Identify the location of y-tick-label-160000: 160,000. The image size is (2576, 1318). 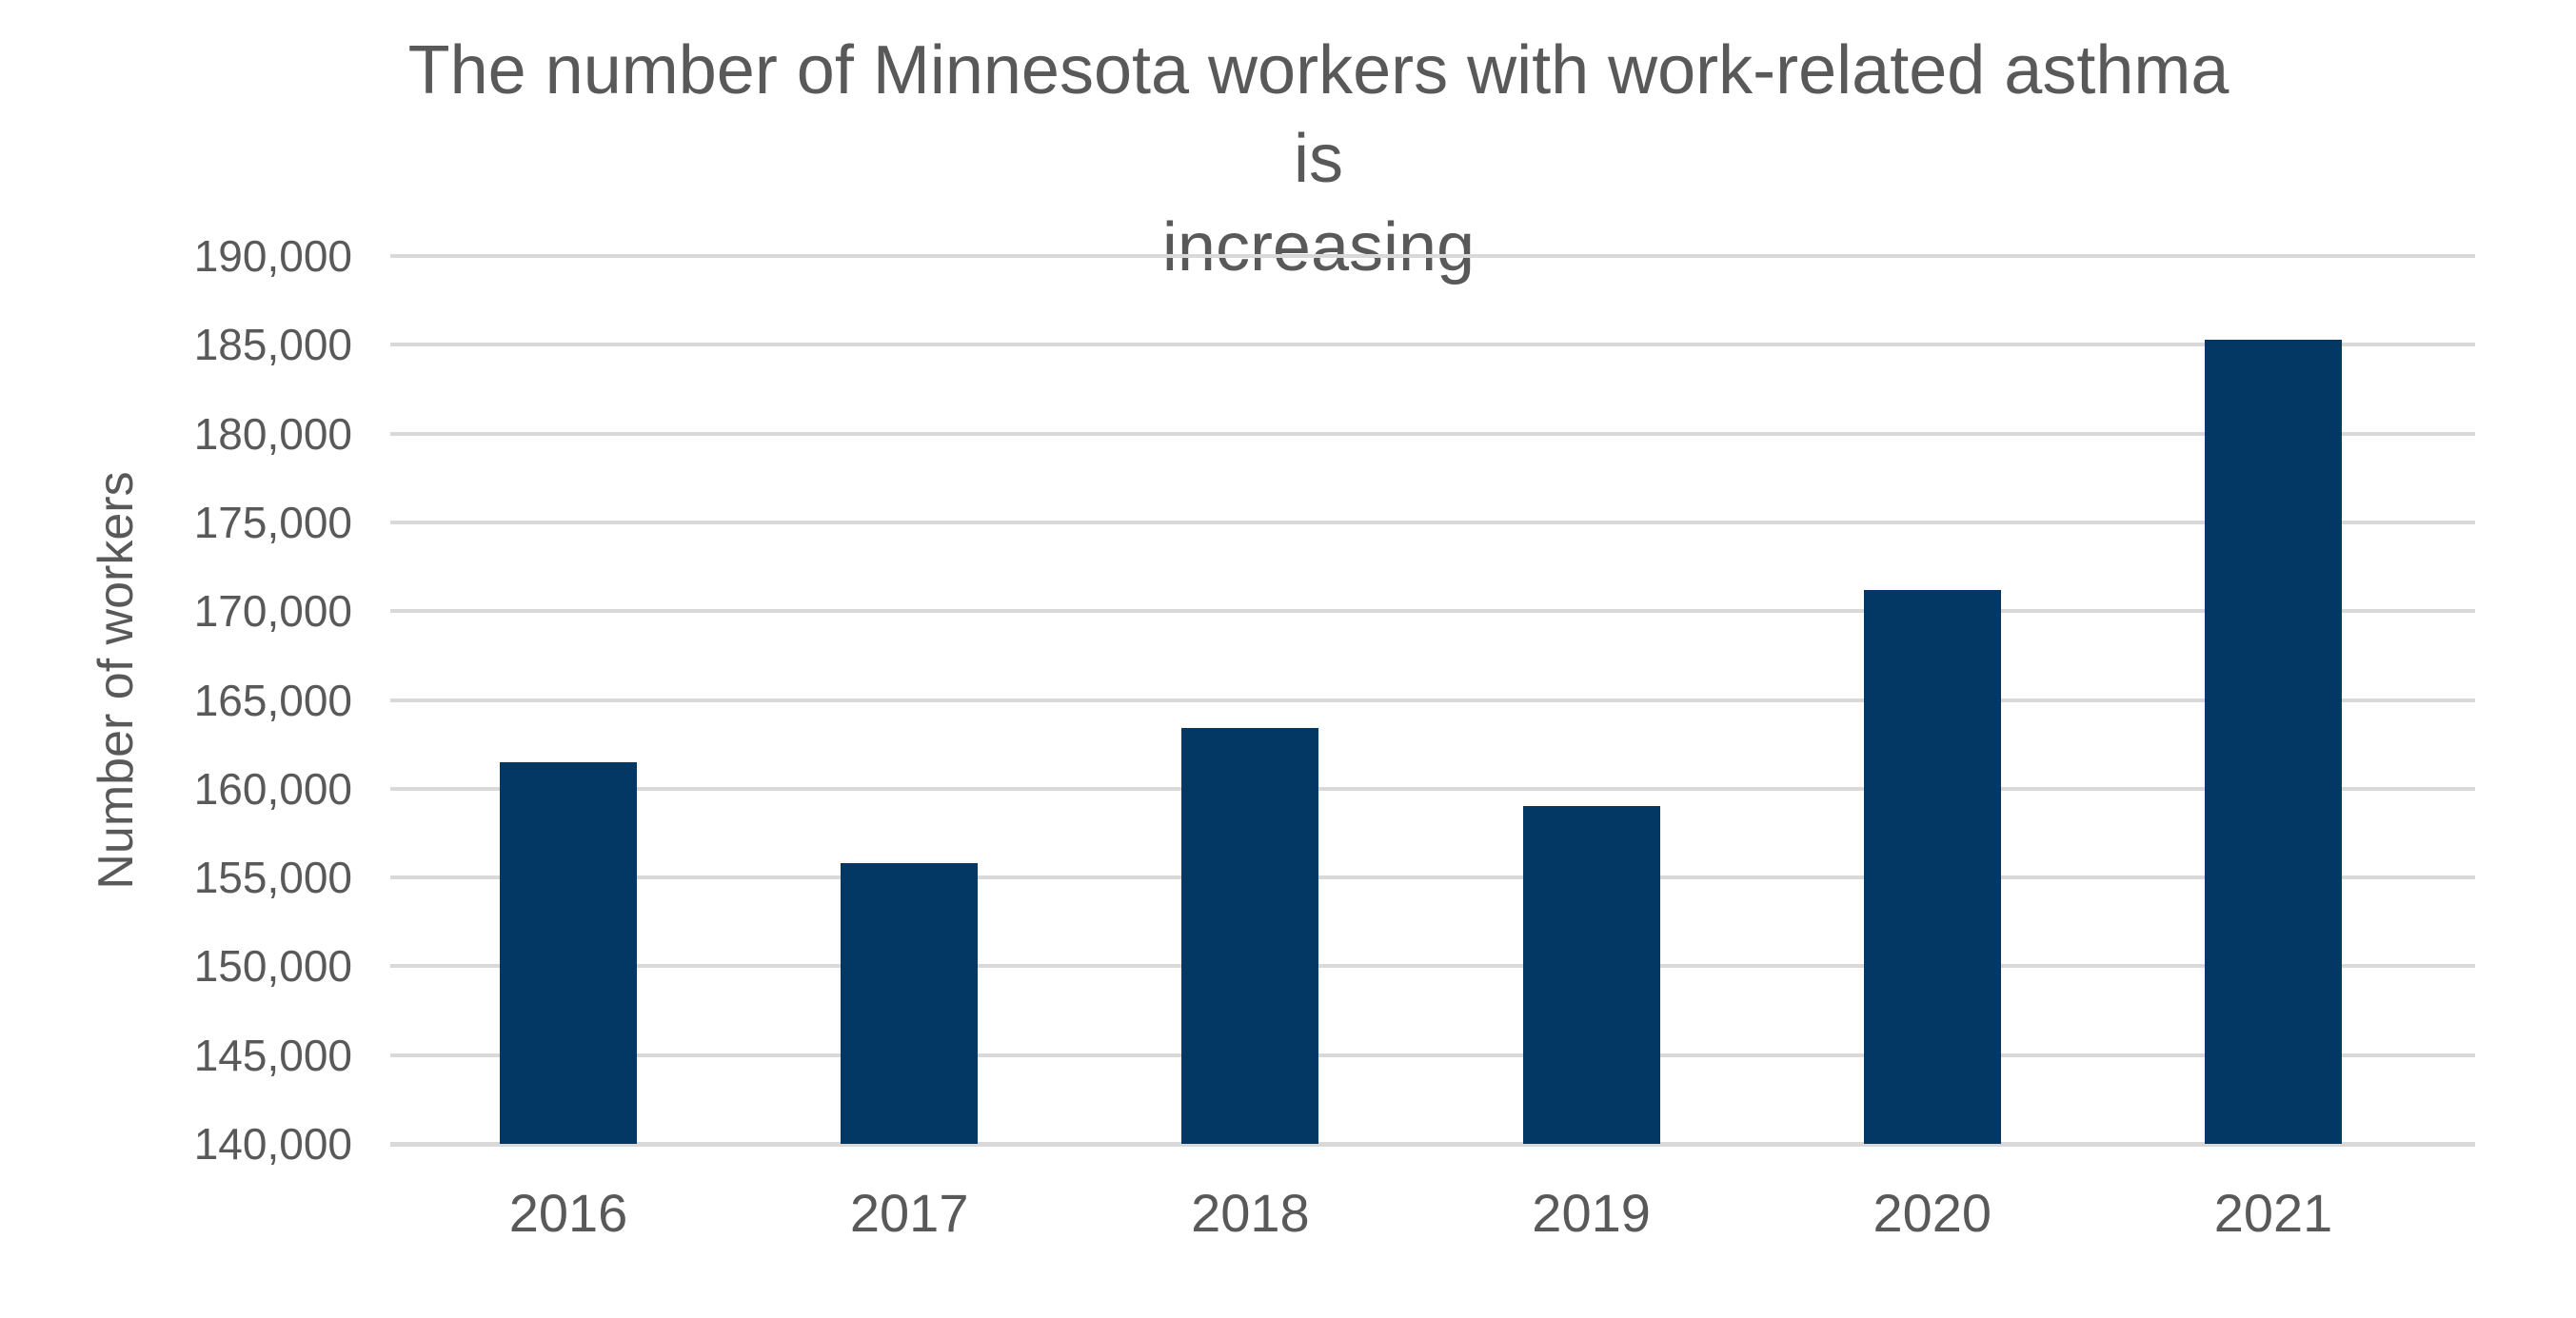
(272, 788).